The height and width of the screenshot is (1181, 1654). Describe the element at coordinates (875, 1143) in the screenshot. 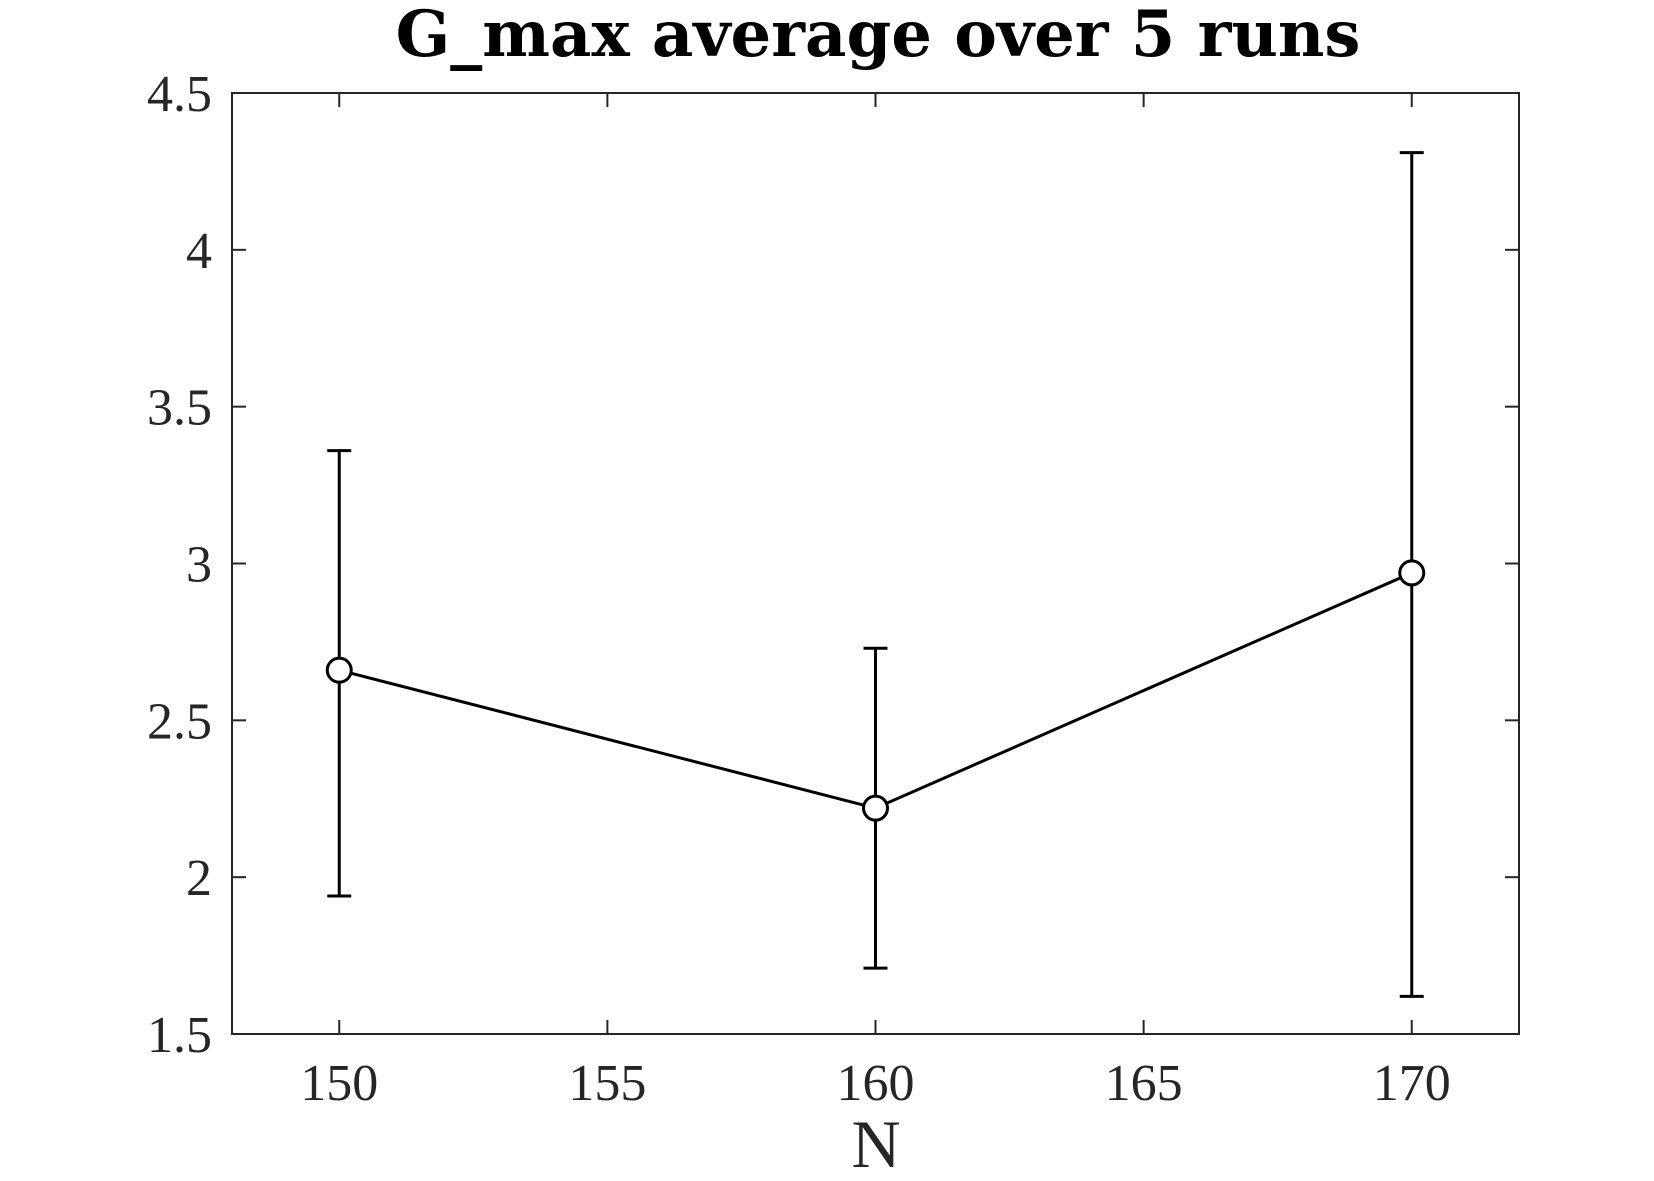

I see `x-axis-label: N` at that location.